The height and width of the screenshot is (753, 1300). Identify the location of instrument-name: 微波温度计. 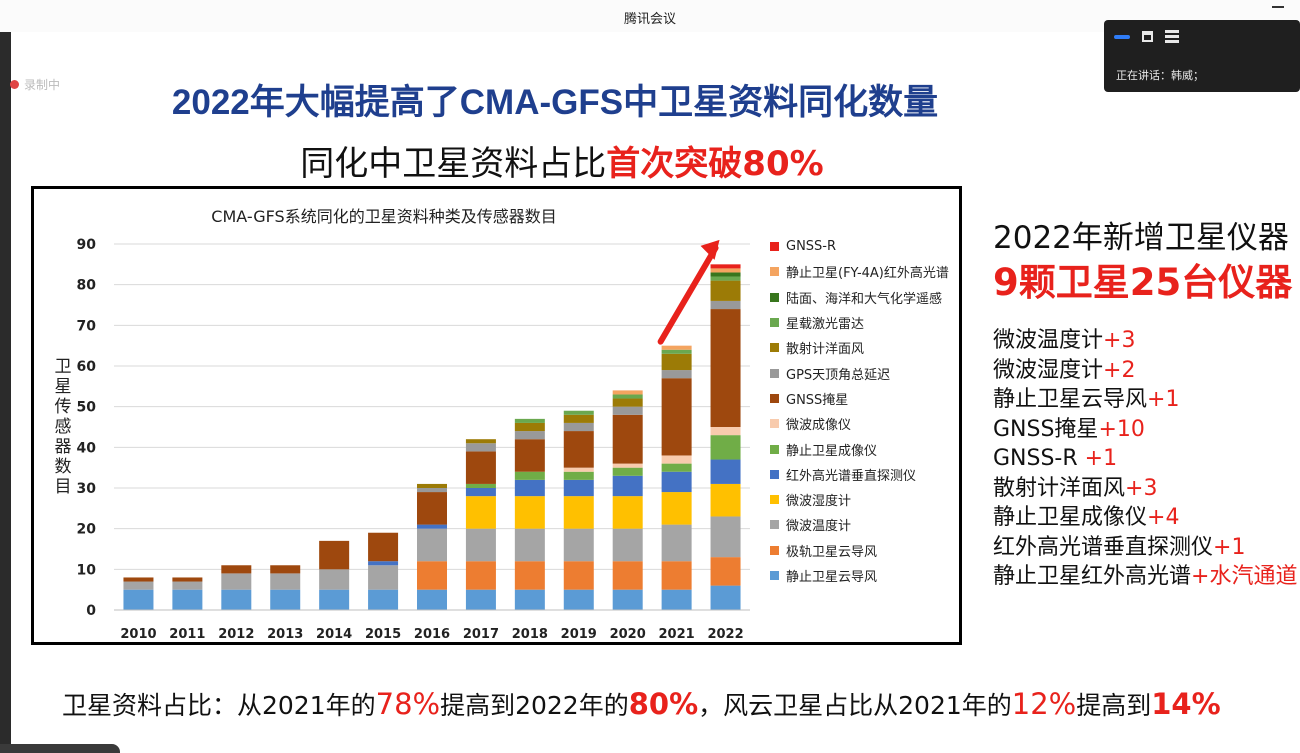
(1048, 340).